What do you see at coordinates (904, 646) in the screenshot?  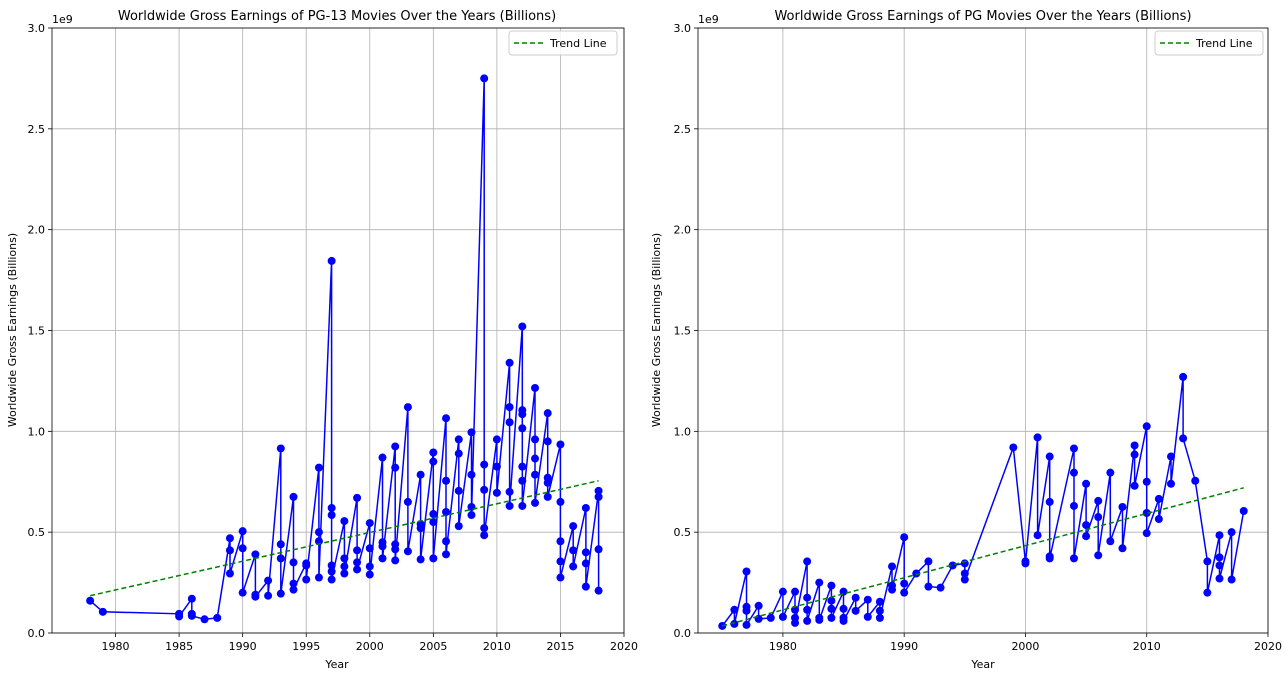 I see `x-tick-label: 1990` at bounding box center [904, 646].